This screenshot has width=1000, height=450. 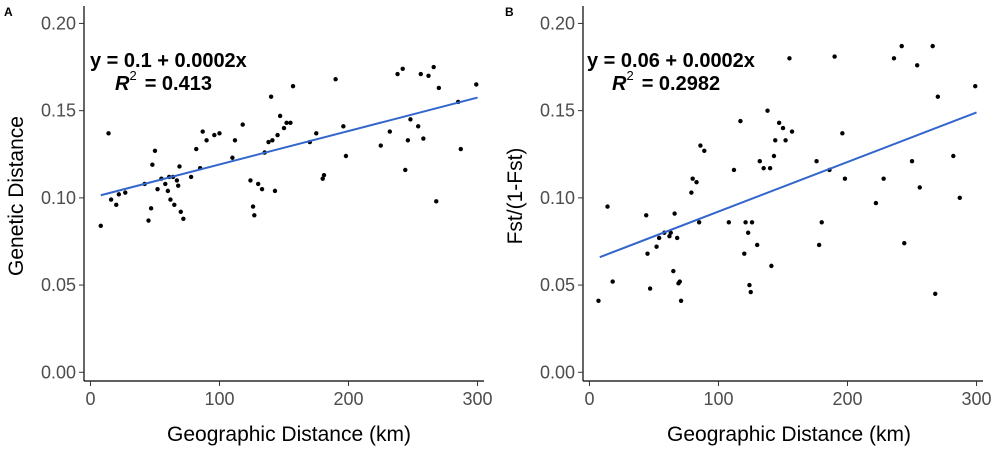 What do you see at coordinates (178, 84) in the screenshot?
I see `panel-a-r2-value: = 0.413` at bounding box center [178, 84].